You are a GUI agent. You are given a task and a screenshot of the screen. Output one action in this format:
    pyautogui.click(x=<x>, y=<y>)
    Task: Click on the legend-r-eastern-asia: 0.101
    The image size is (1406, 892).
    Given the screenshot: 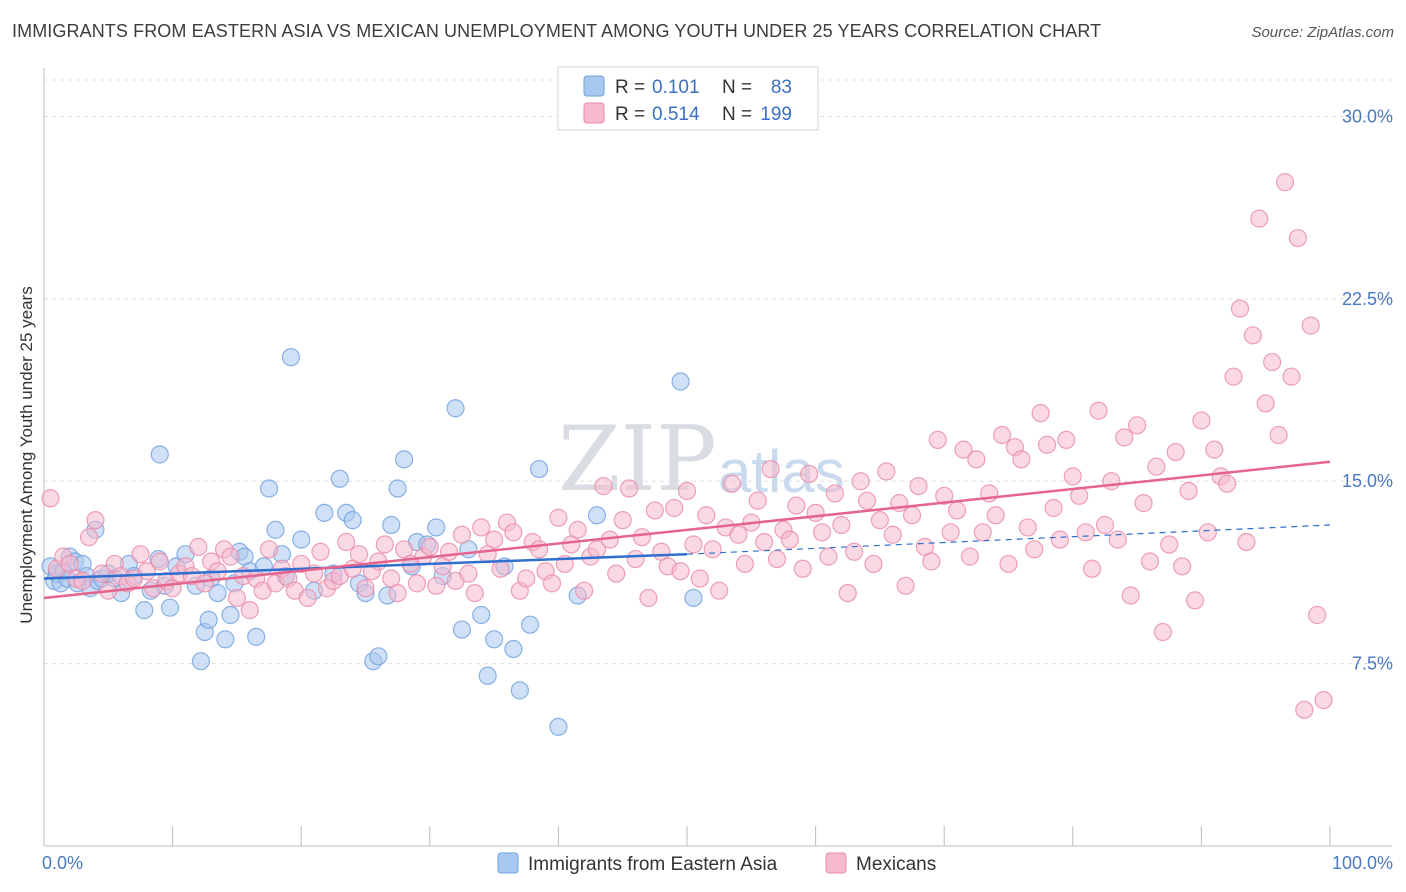 What is the action you would take?
    pyautogui.click(x=676, y=87)
    